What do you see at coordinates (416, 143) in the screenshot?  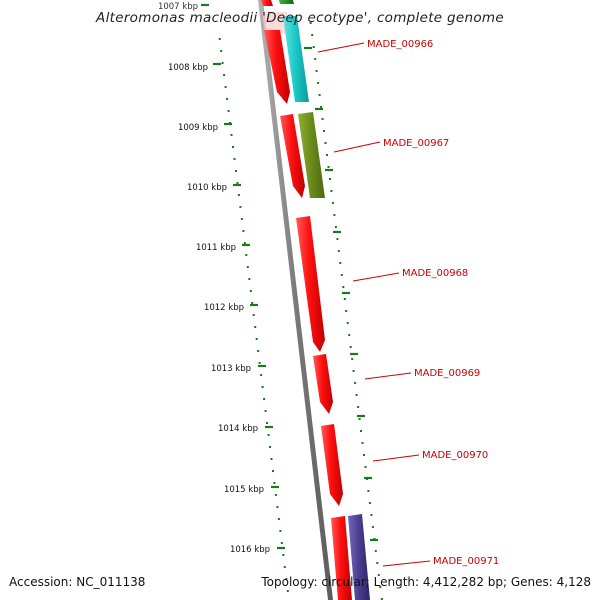 I see `gene-label: MADE_00967` at bounding box center [416, 143].